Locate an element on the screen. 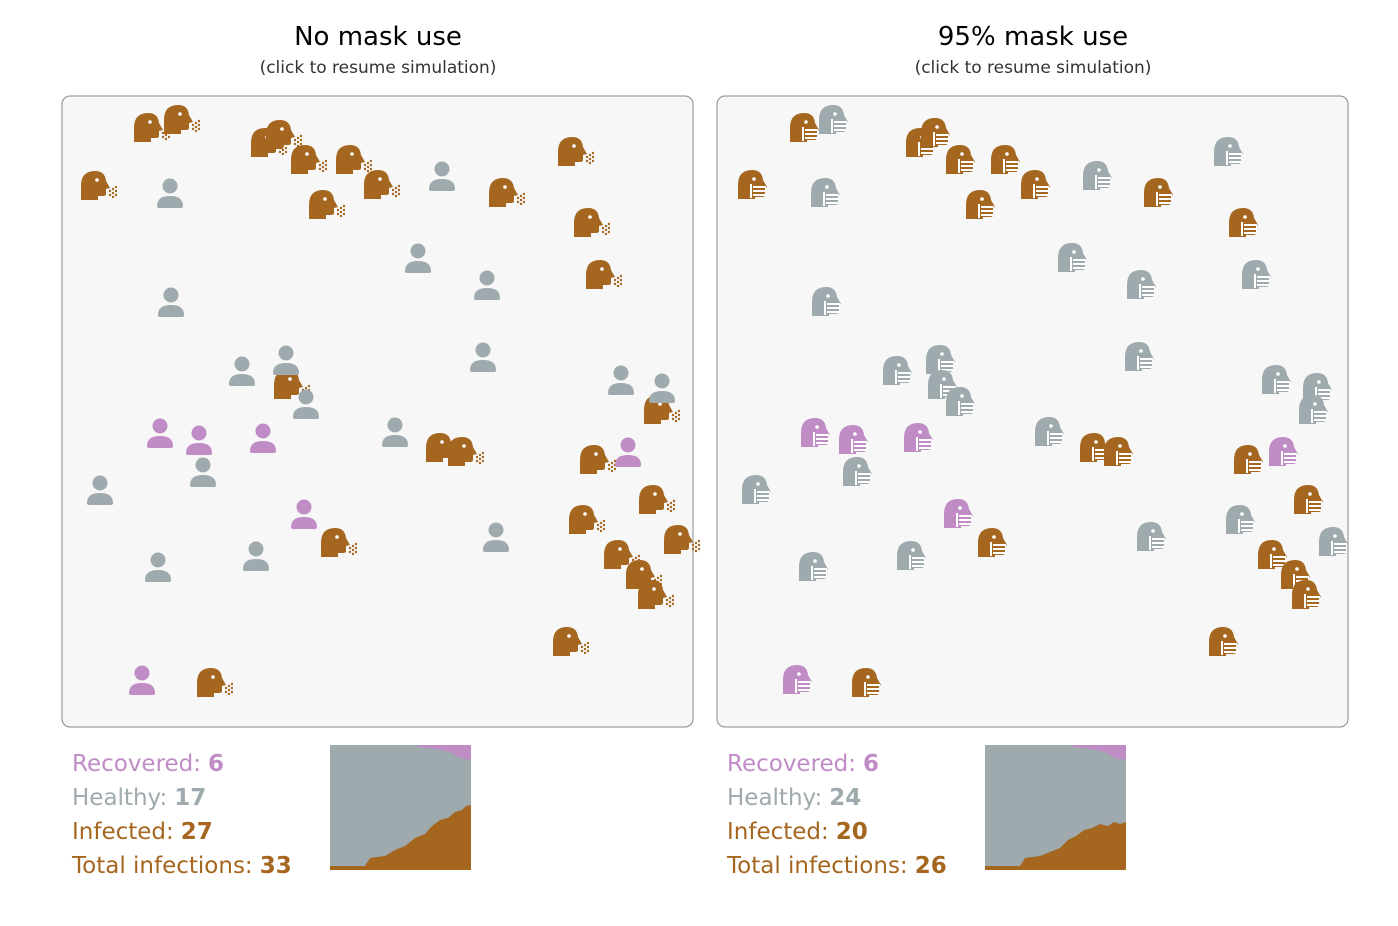 The height and width of the screenshot is (926, 1398). stat-value: 20 is located at coordinates (852, 832).